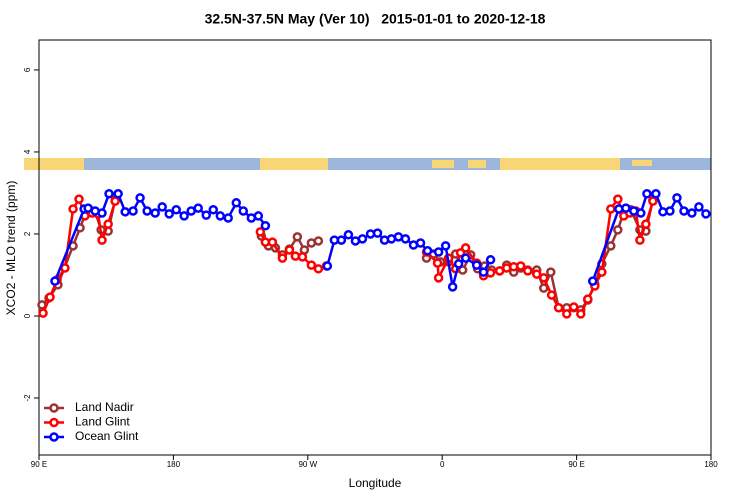 This screenshot has height=500, width=750. I want to click on x-axis-label: Longitude, so click(375, 483).